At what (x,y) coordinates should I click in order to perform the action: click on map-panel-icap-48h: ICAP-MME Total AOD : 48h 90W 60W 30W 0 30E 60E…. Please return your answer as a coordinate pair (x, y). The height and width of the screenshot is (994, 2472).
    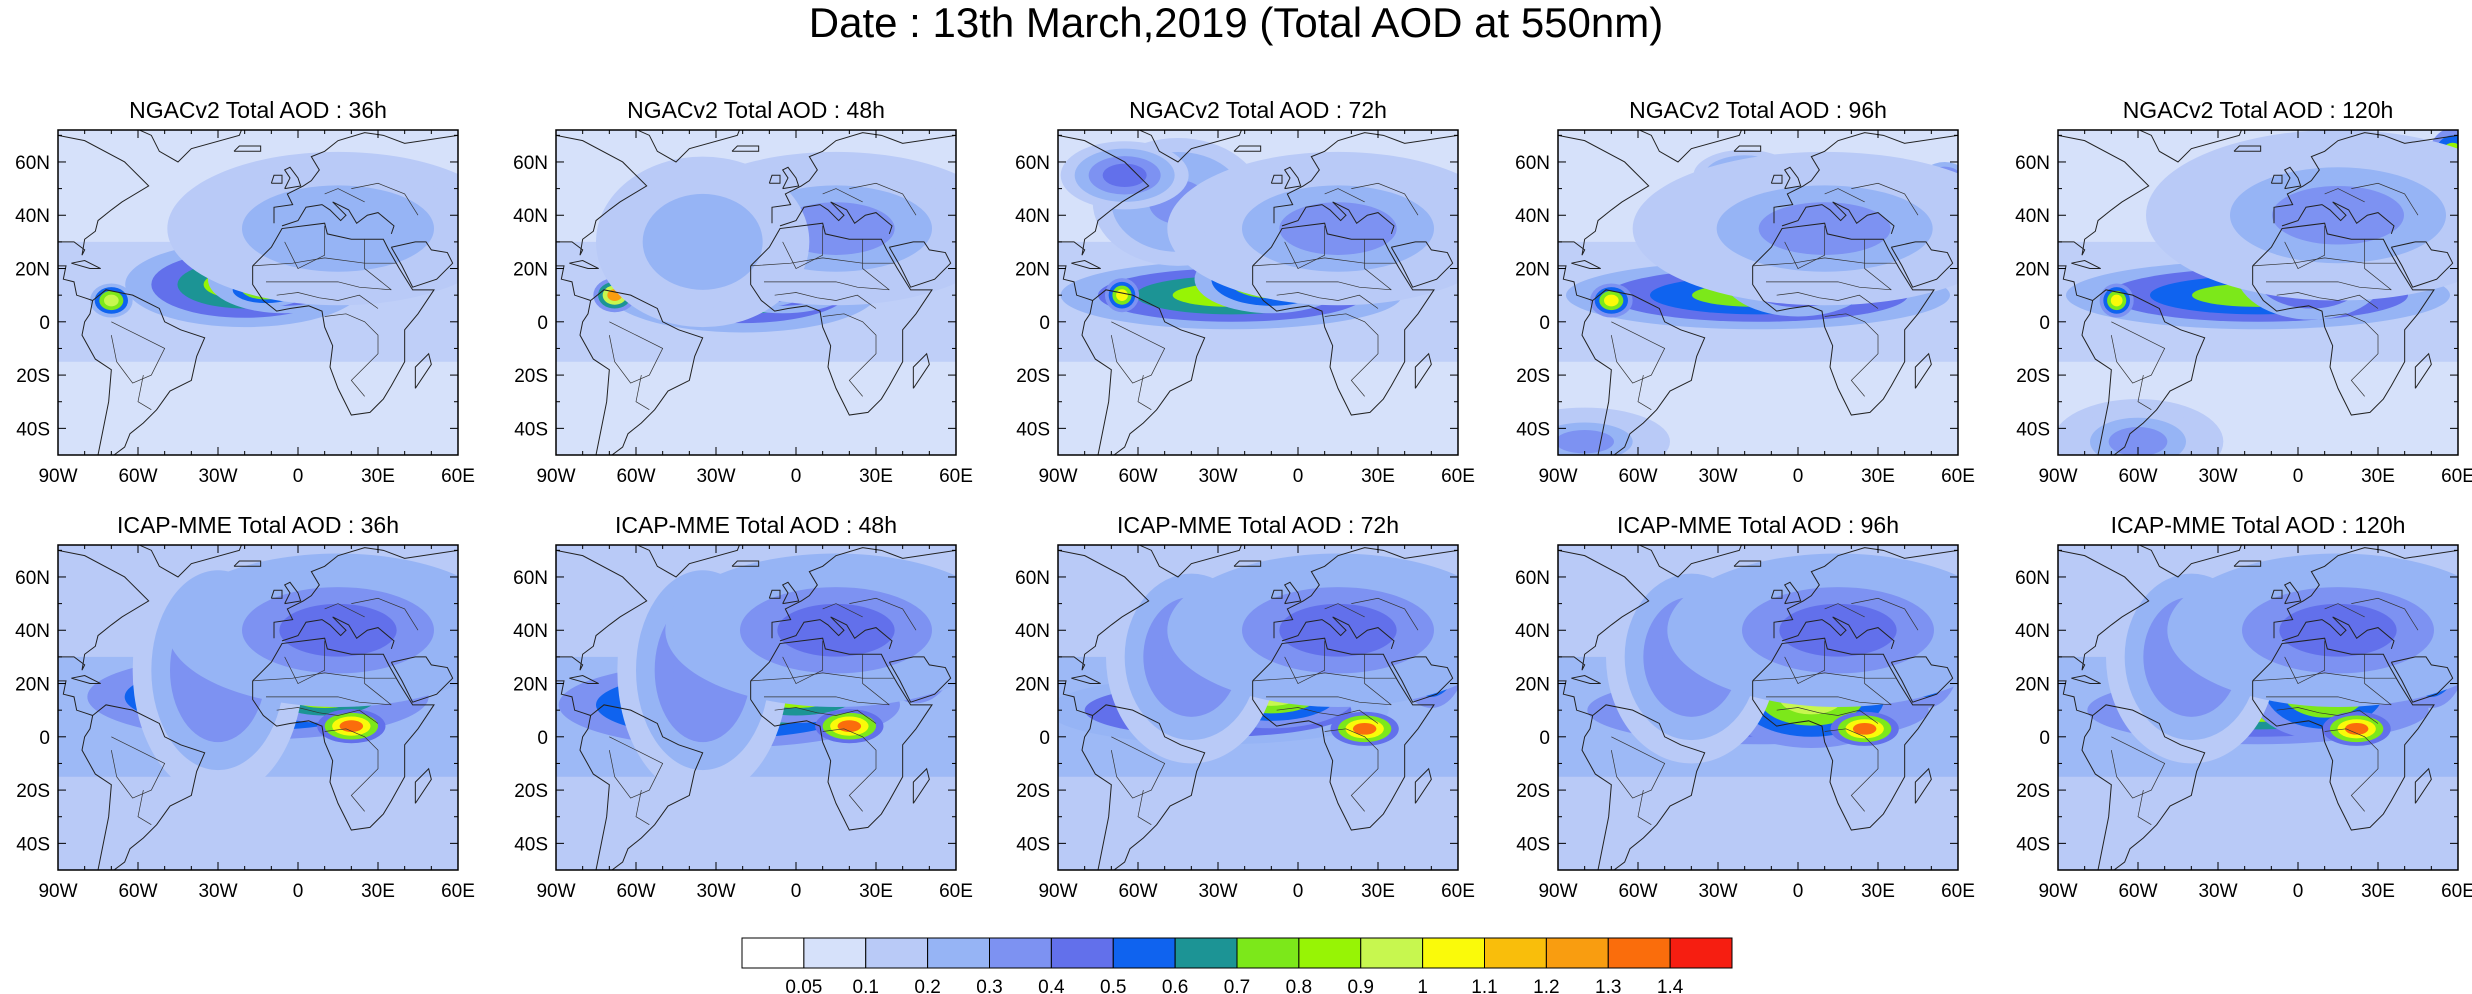
    Looking at the image, I should click on (743, 707).